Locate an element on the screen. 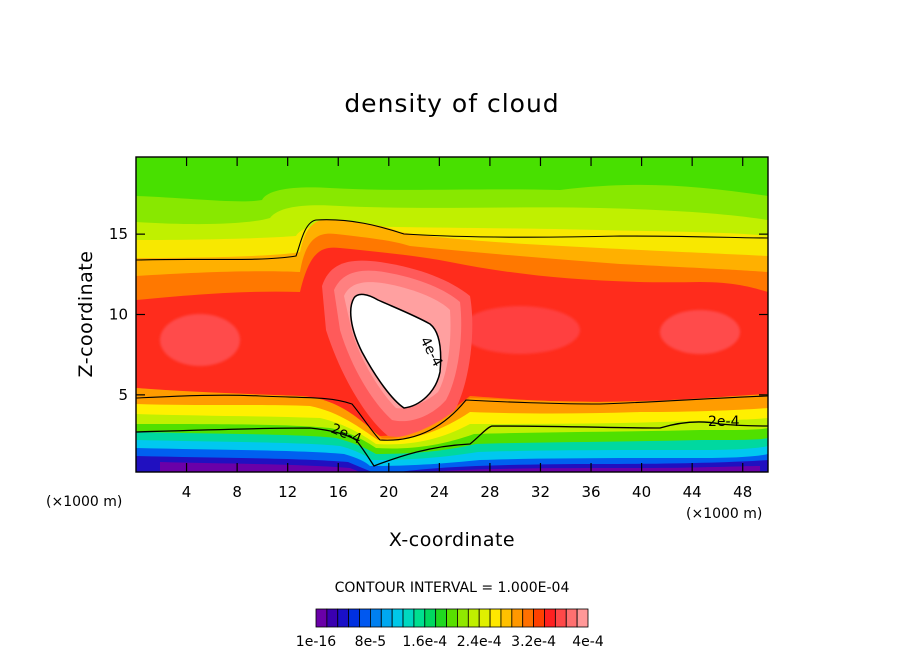  x-tick-label: 32 is located at coordinates (540, 492).